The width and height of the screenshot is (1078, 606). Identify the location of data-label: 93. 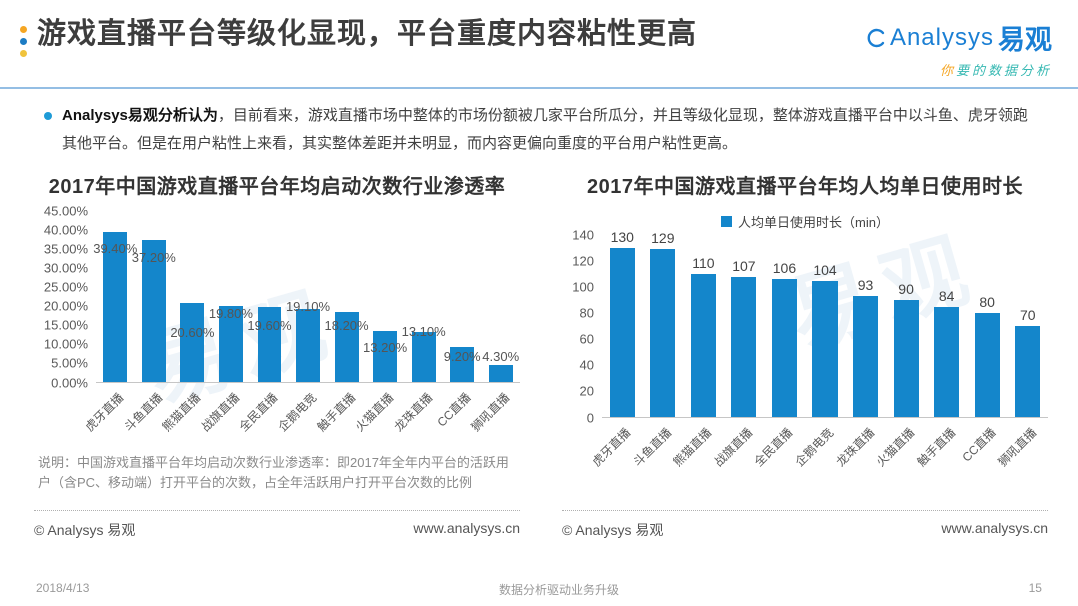
(865, 284).